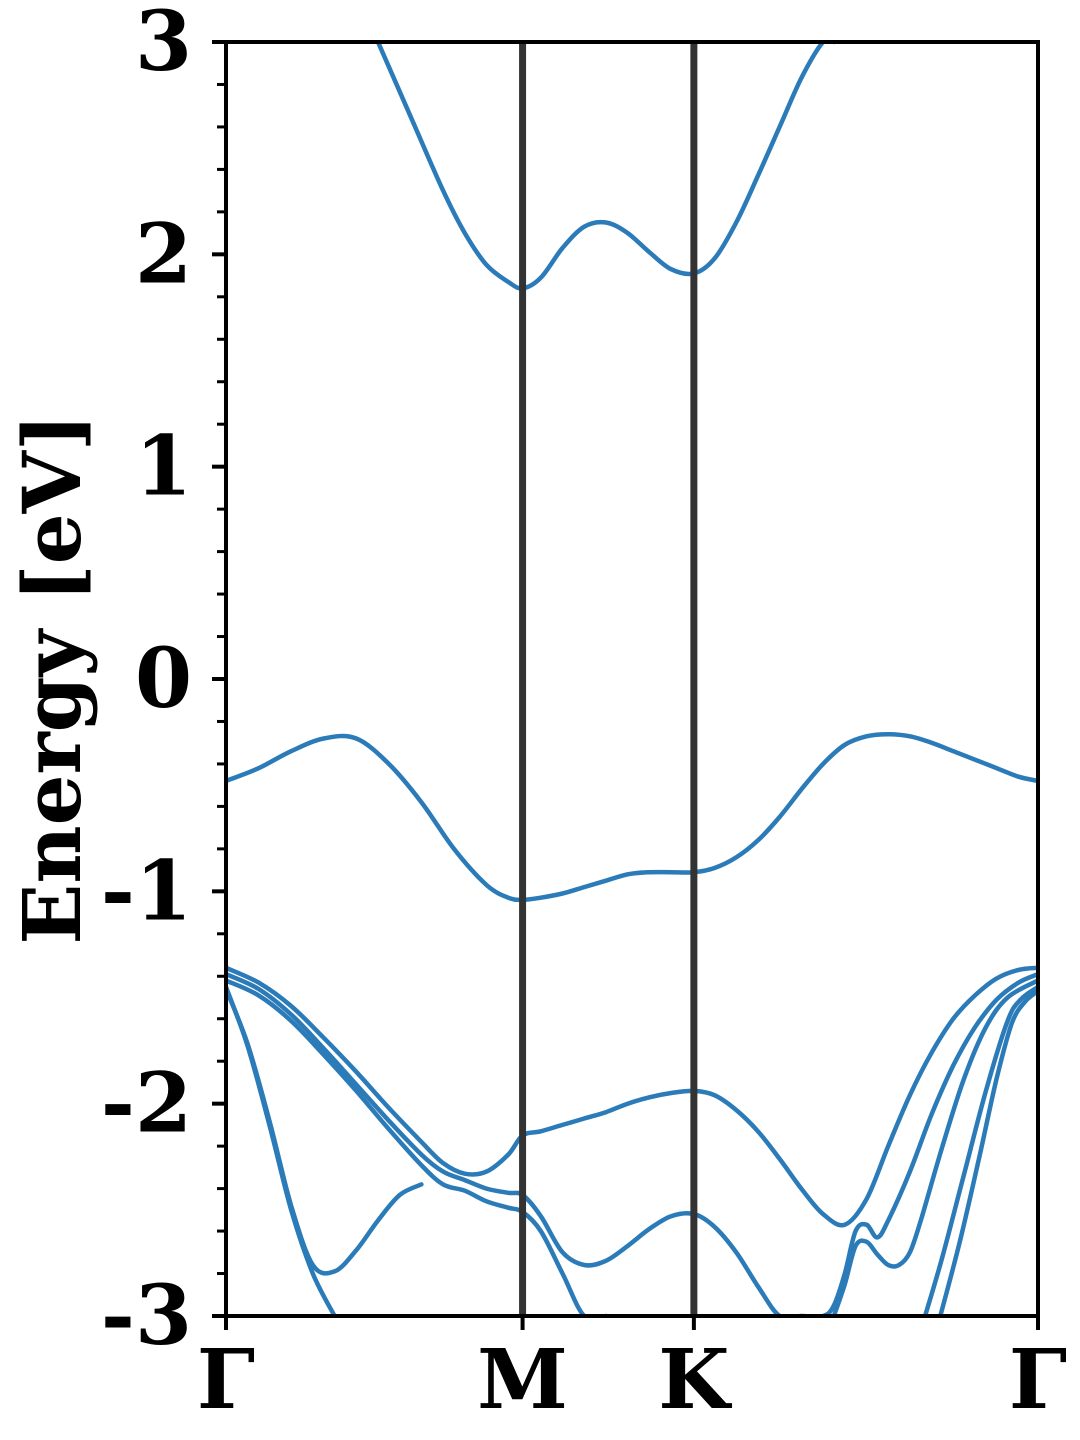 The width and height of the screenshot is (1080, 1440). Describe the element at coordinates (608, 679) in the screenshot. I see `high-symmetry-dividers` at that location.